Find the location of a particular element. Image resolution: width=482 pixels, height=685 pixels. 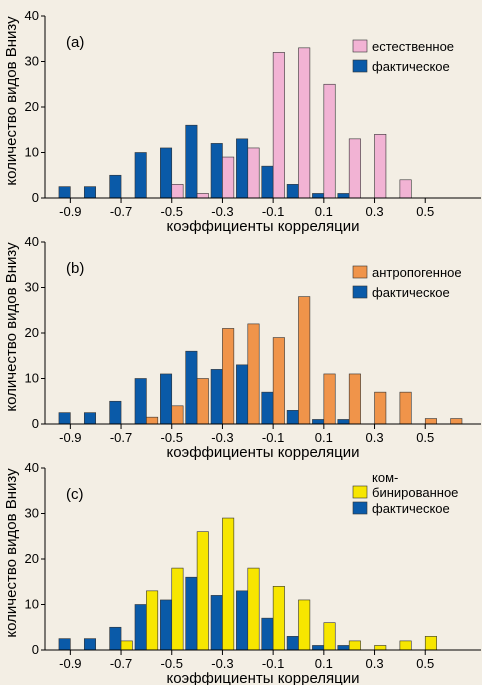

legend-label: бинированное is located at coordinates (415, 492).